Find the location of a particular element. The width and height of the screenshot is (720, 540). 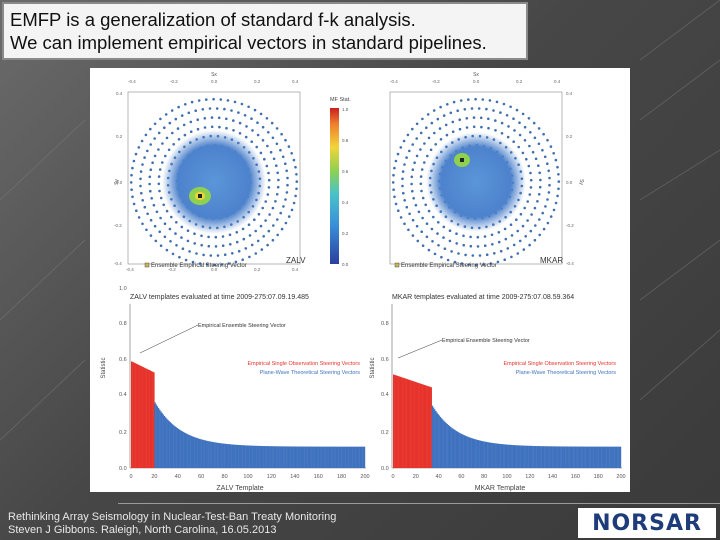

x-tick-label: 140 is located at coordinates (294, 477).